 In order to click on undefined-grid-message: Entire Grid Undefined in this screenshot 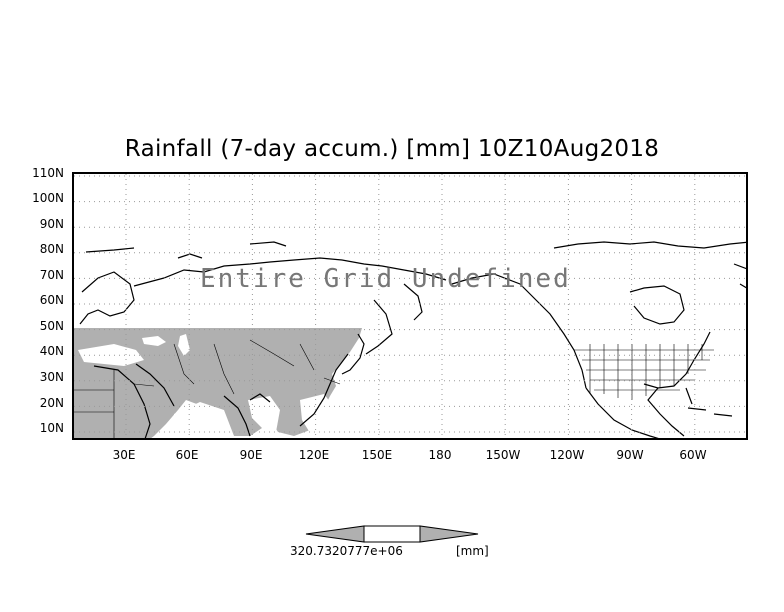, I will do `click(385, 279)`.